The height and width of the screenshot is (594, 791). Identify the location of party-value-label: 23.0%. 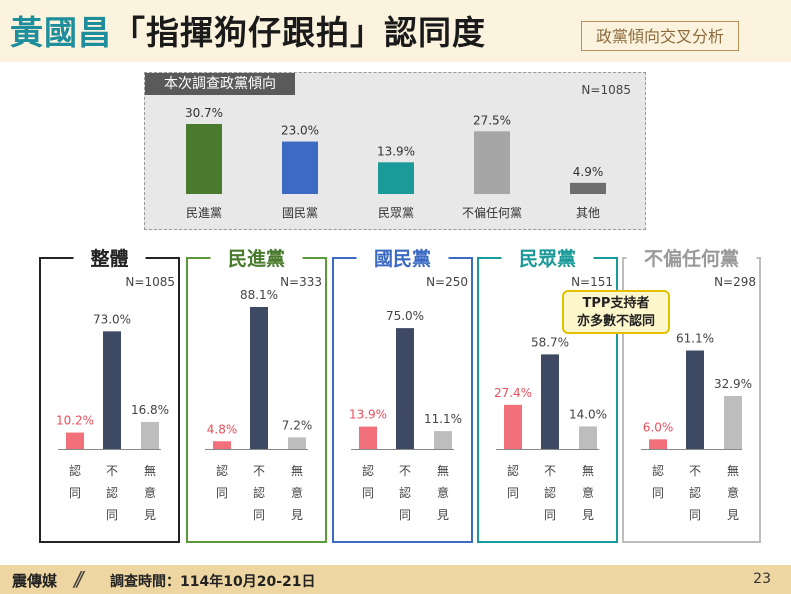
(300, 131).